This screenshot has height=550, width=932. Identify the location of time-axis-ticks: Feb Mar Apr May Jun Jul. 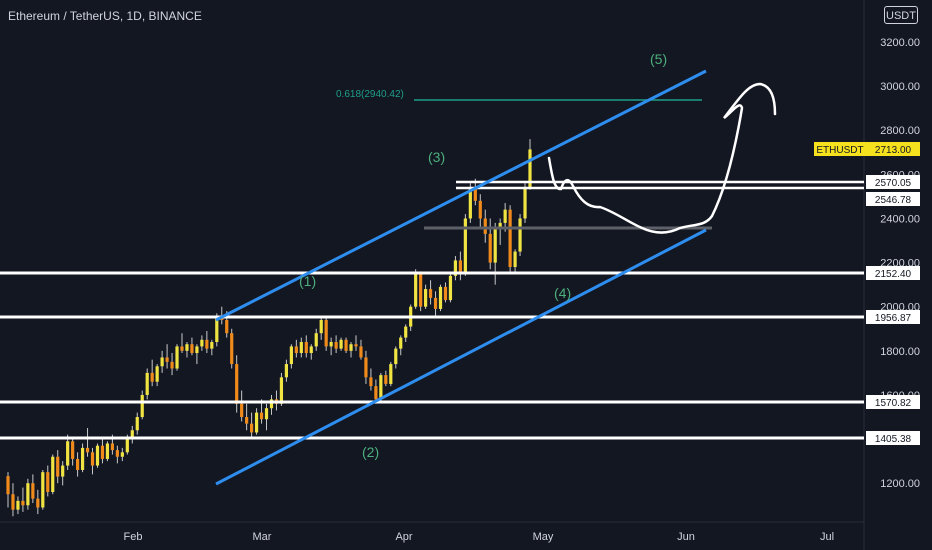
(479, 537).